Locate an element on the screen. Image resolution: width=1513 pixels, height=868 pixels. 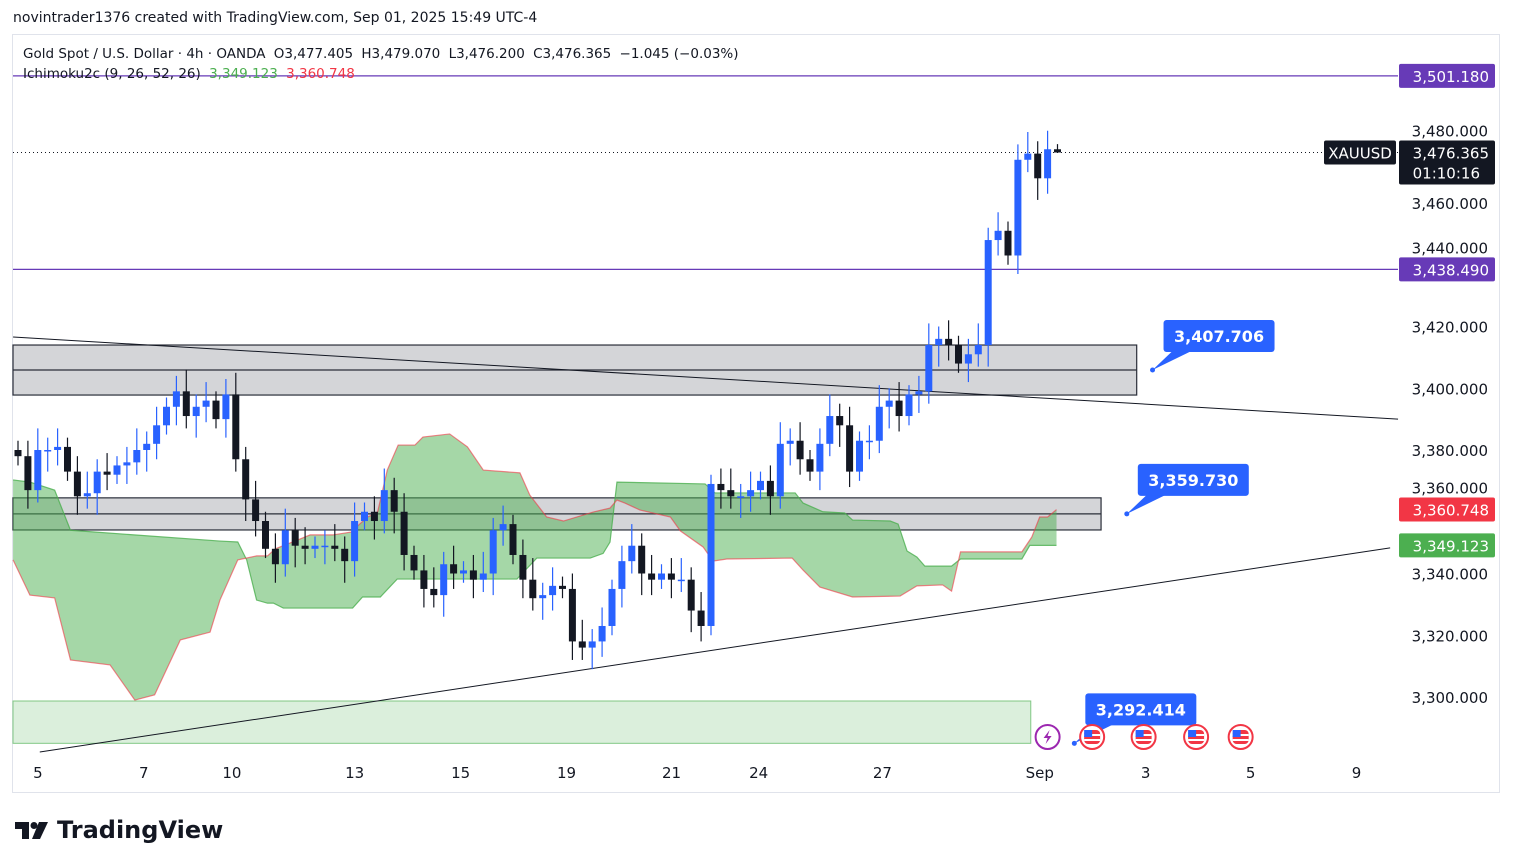
time-tick-label: Sep is located at coordinates (1040, 773).